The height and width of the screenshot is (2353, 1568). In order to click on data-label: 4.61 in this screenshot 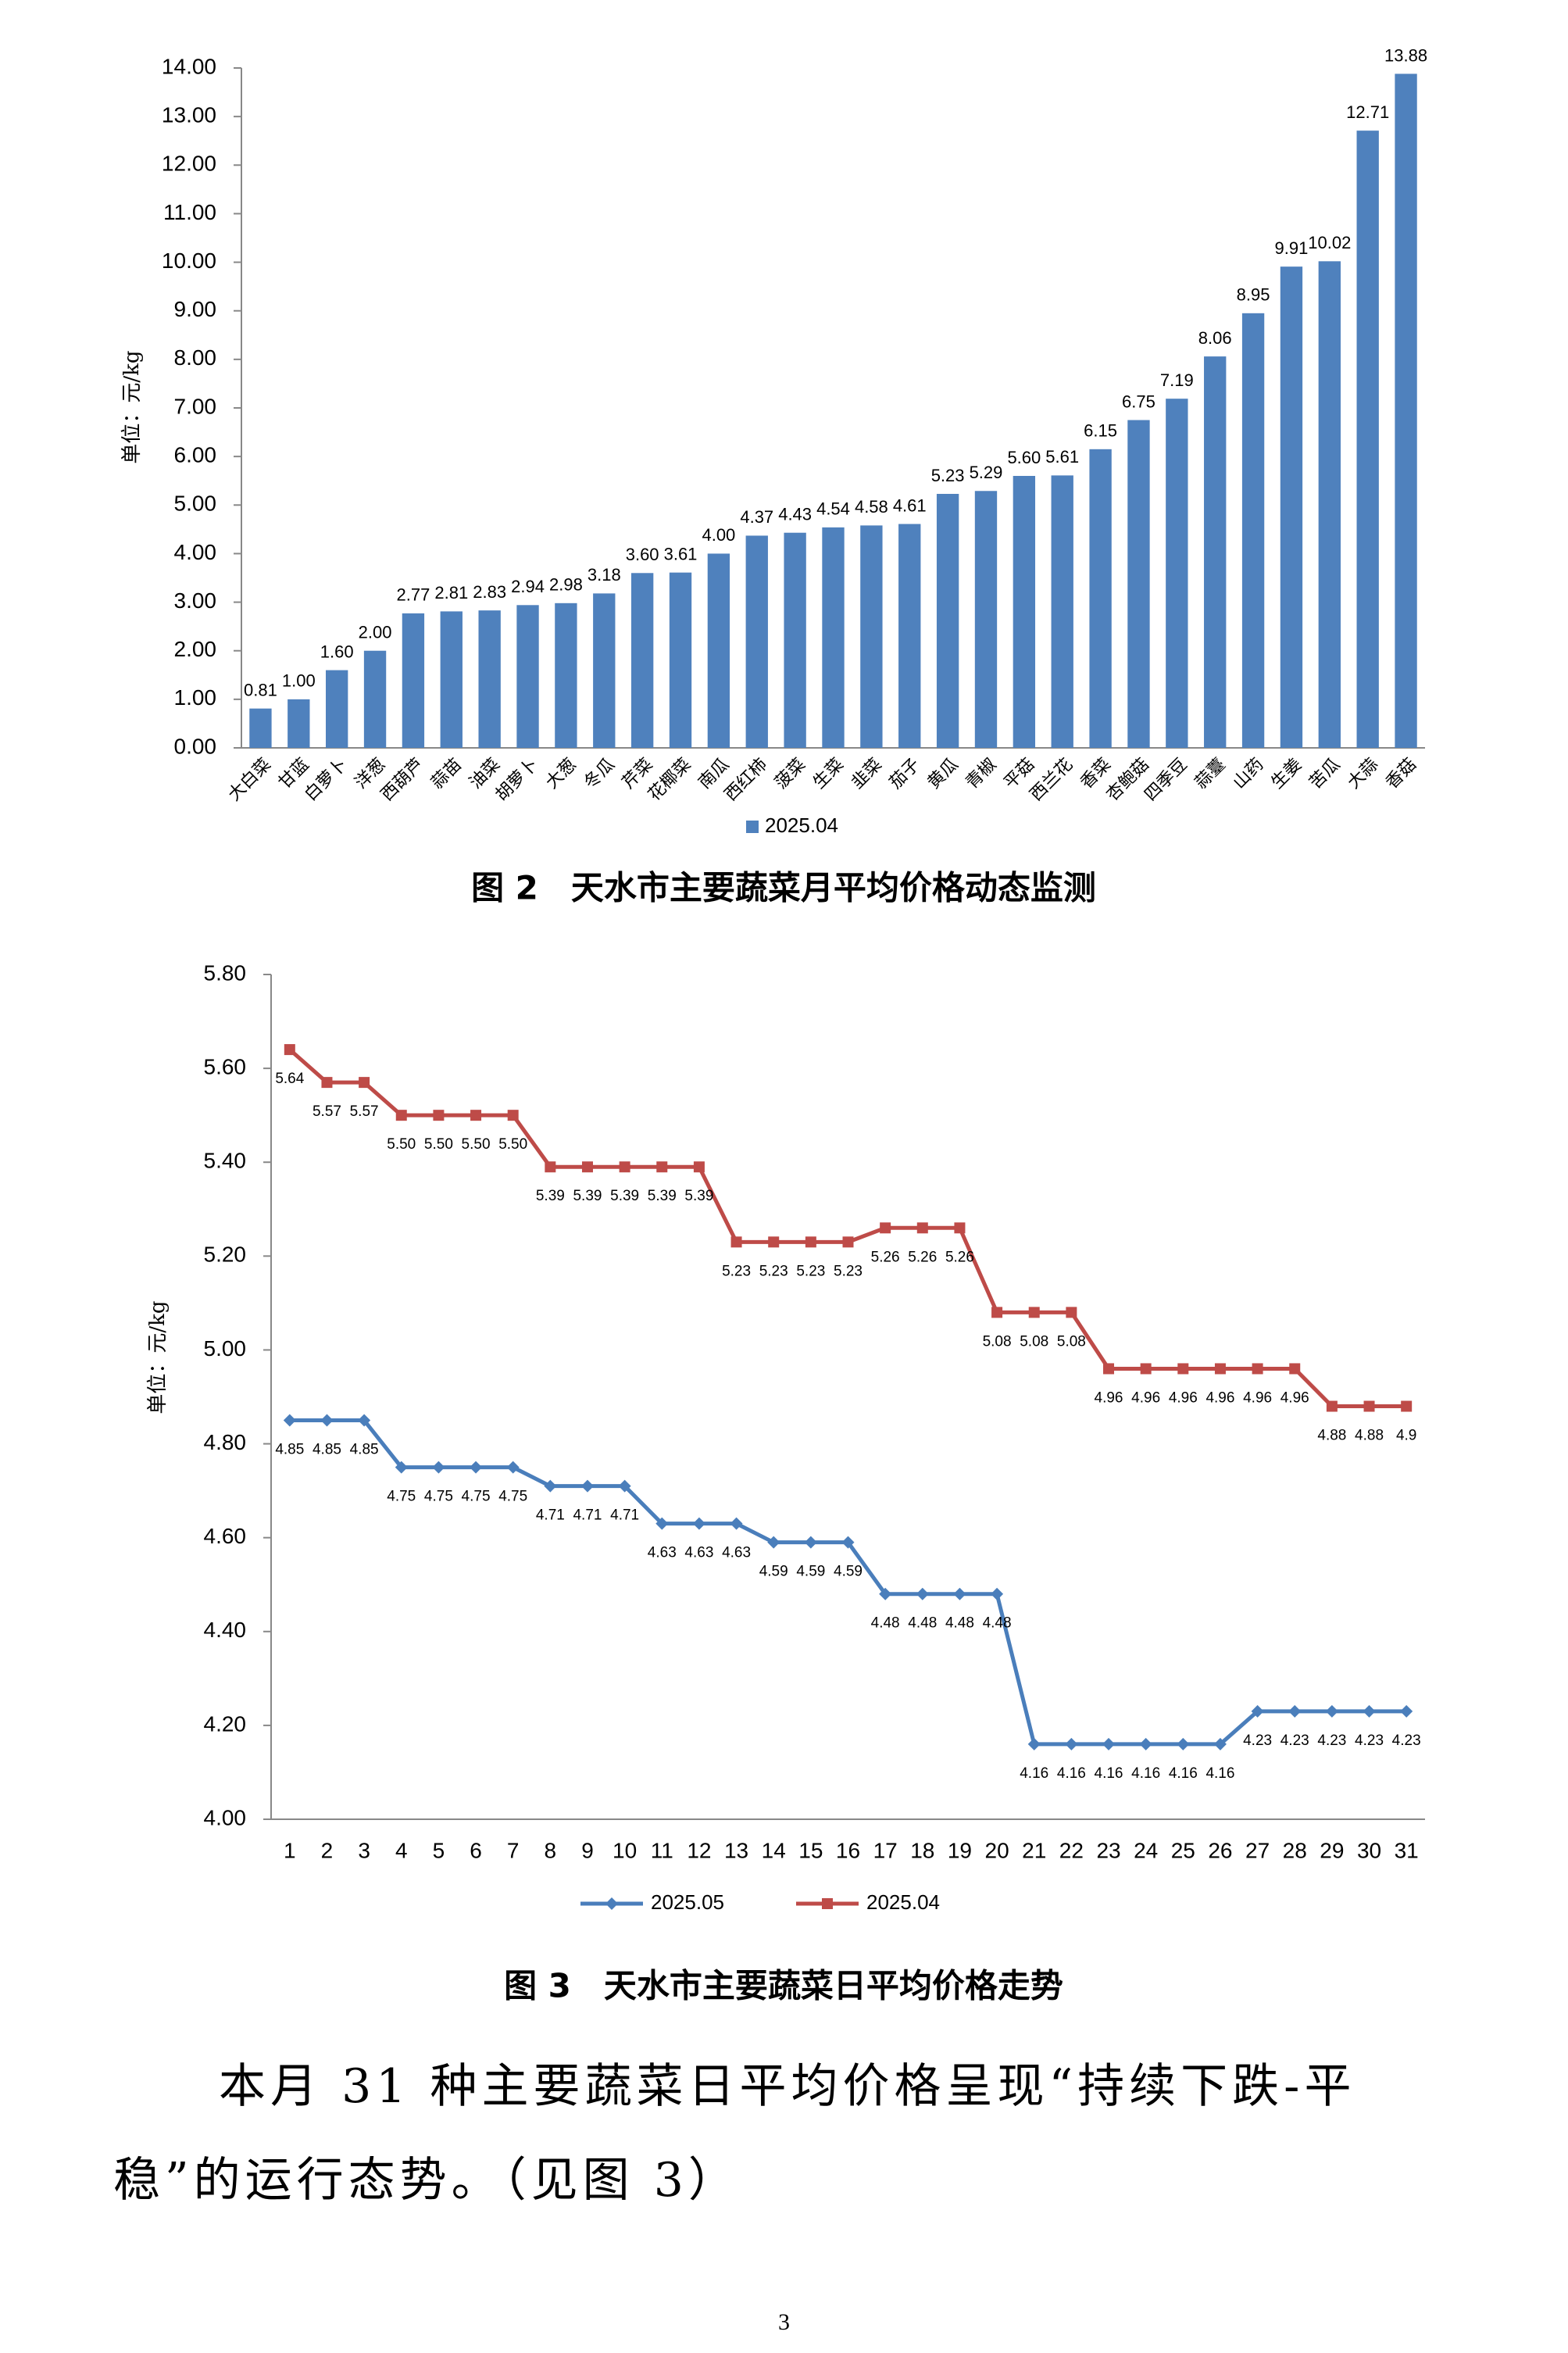, I will do `click(910, 505)`.